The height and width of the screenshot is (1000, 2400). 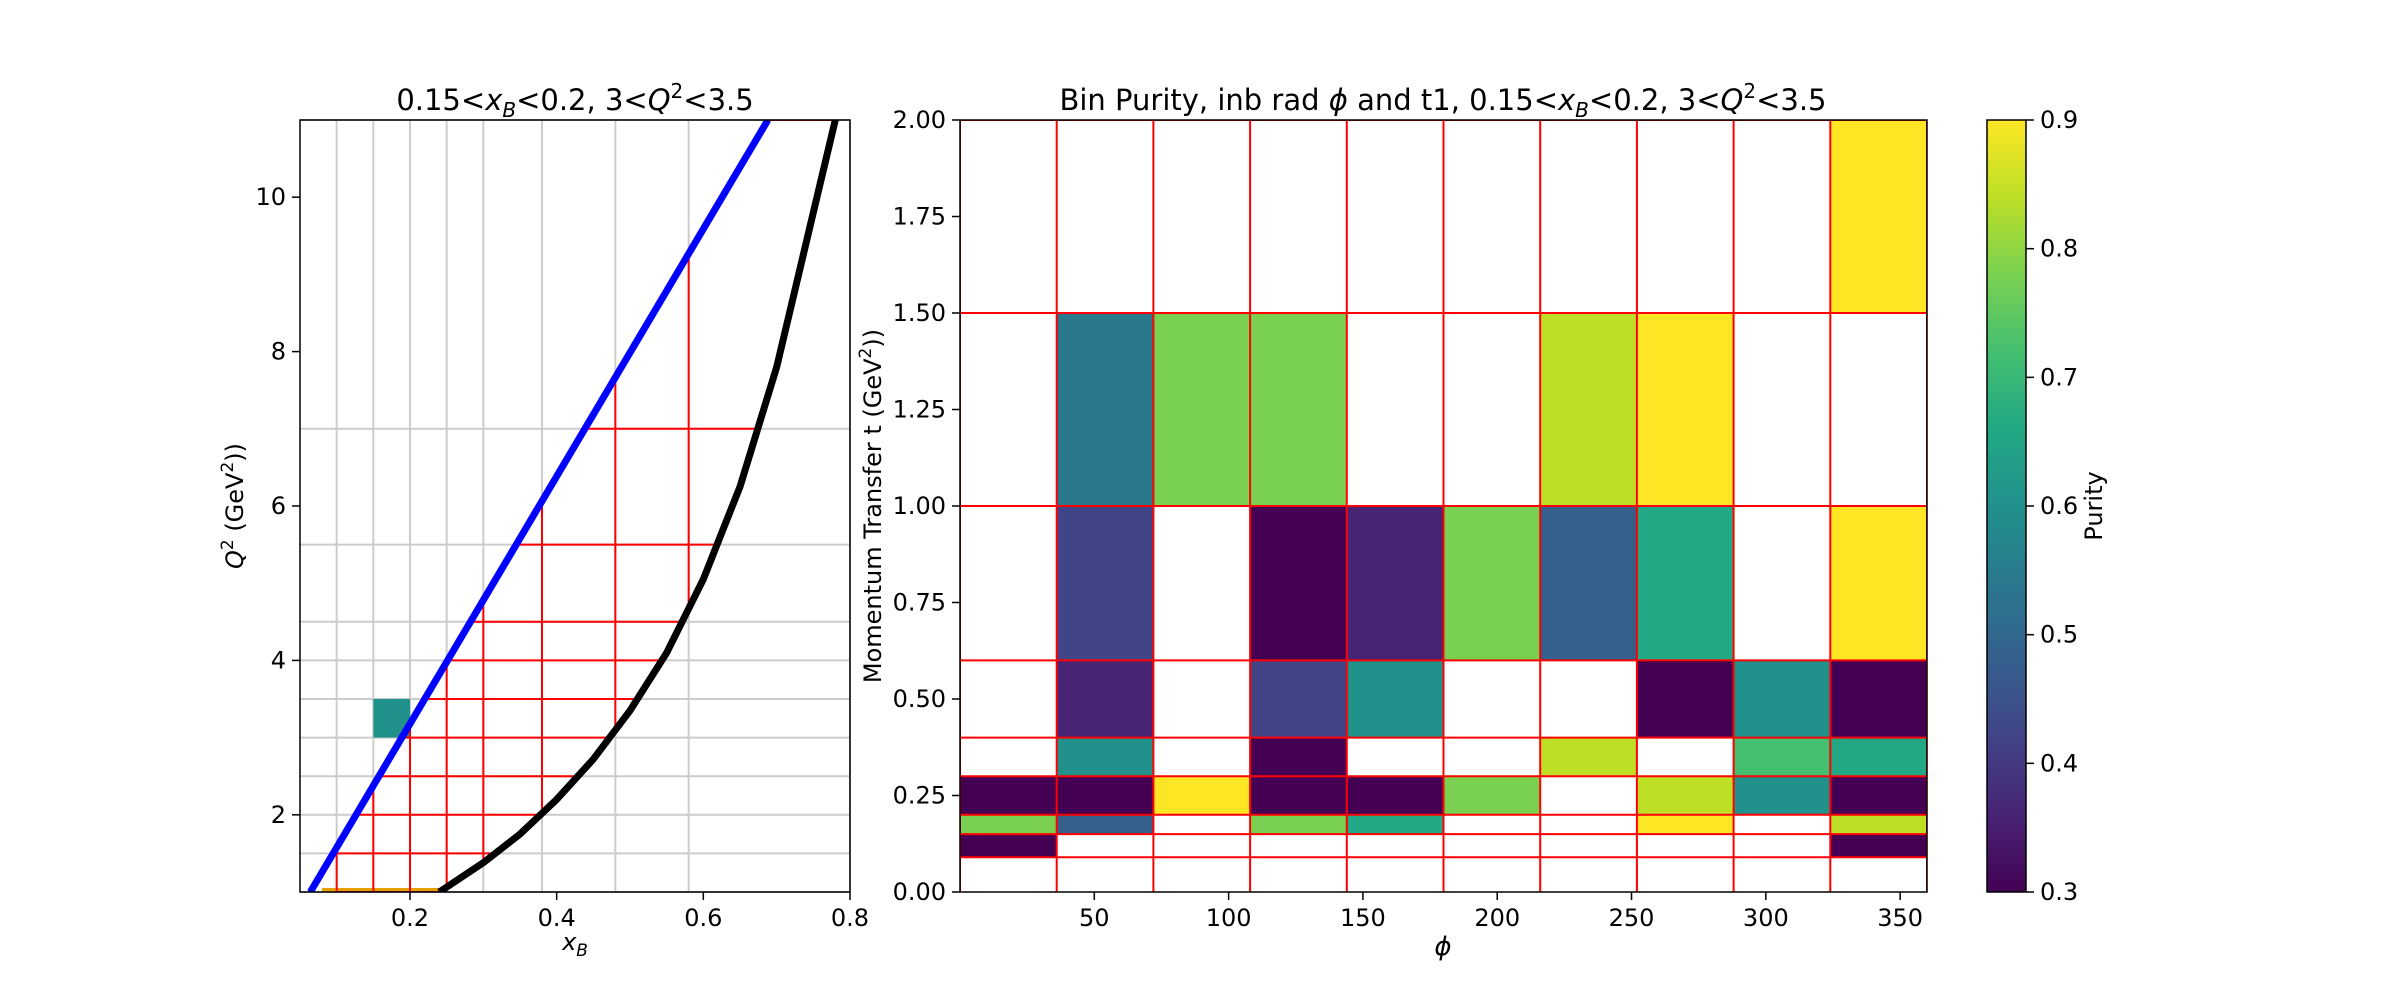 What do you see at coordinates (2059, 377) in the screenshot?
I see `colorbar-tick-label: 0.7` at bounding box center [2059, 377].